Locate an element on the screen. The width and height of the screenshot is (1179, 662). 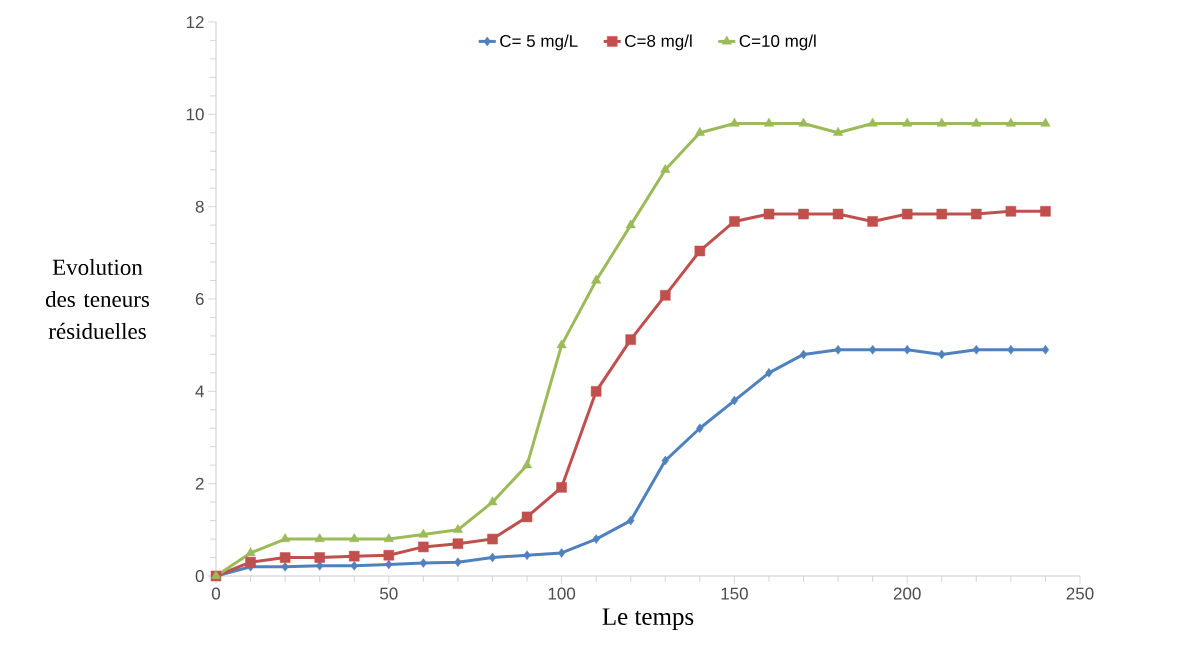
x-tick-label: 200 is located at coordinates (907, 593).